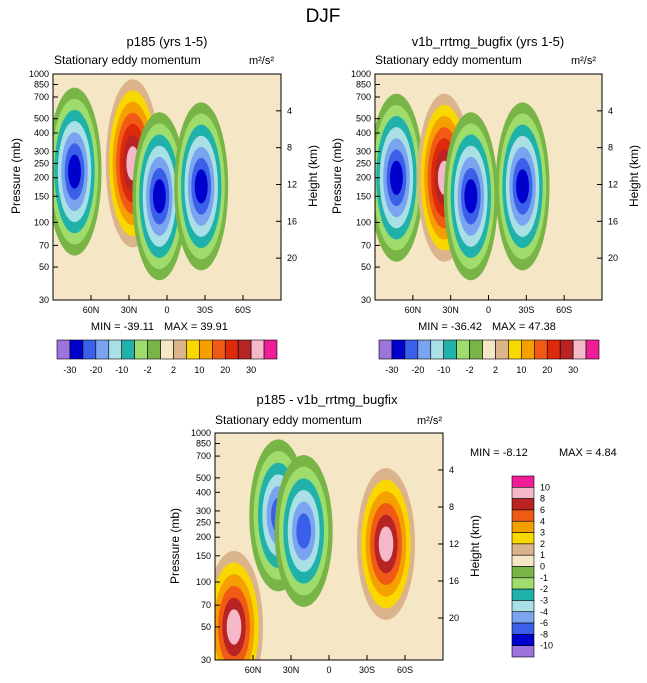 The image size is (647, 683). Describe the element at coordinates (363, 119) in the screenshot. I see `y-tick-label: 500` at that location.